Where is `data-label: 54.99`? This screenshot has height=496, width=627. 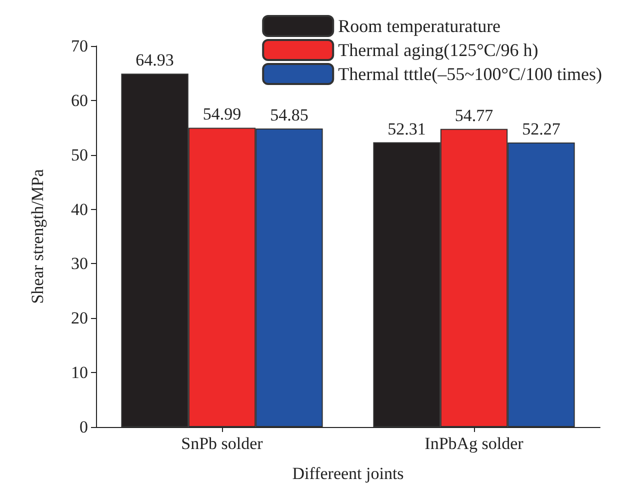 data-label: 54.99 is located at coordinates (222, 114).